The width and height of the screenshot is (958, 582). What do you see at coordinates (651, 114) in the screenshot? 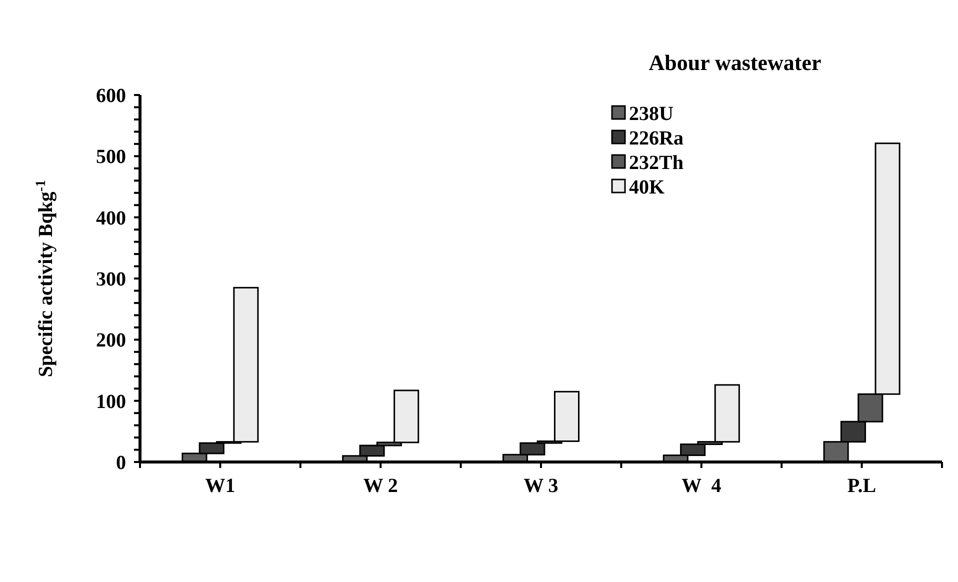
I see `legend-label: 238U` at bounding box center [651, 114].